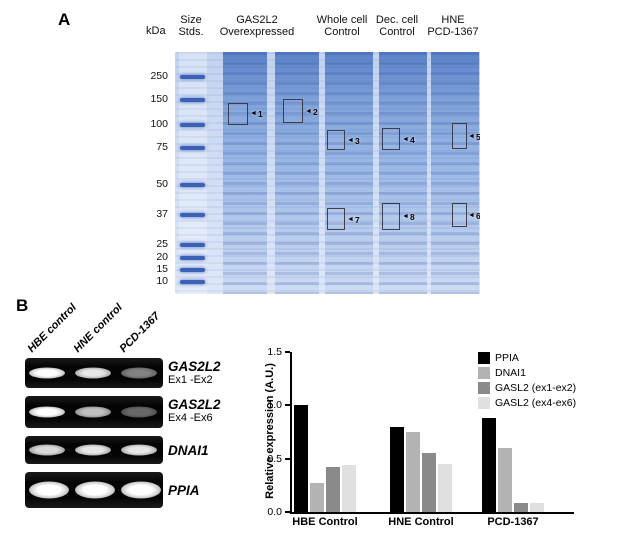 The height and width of the screenshot is (544, 636). I want to click on legend-item: DNAI1, so click(527, 373).